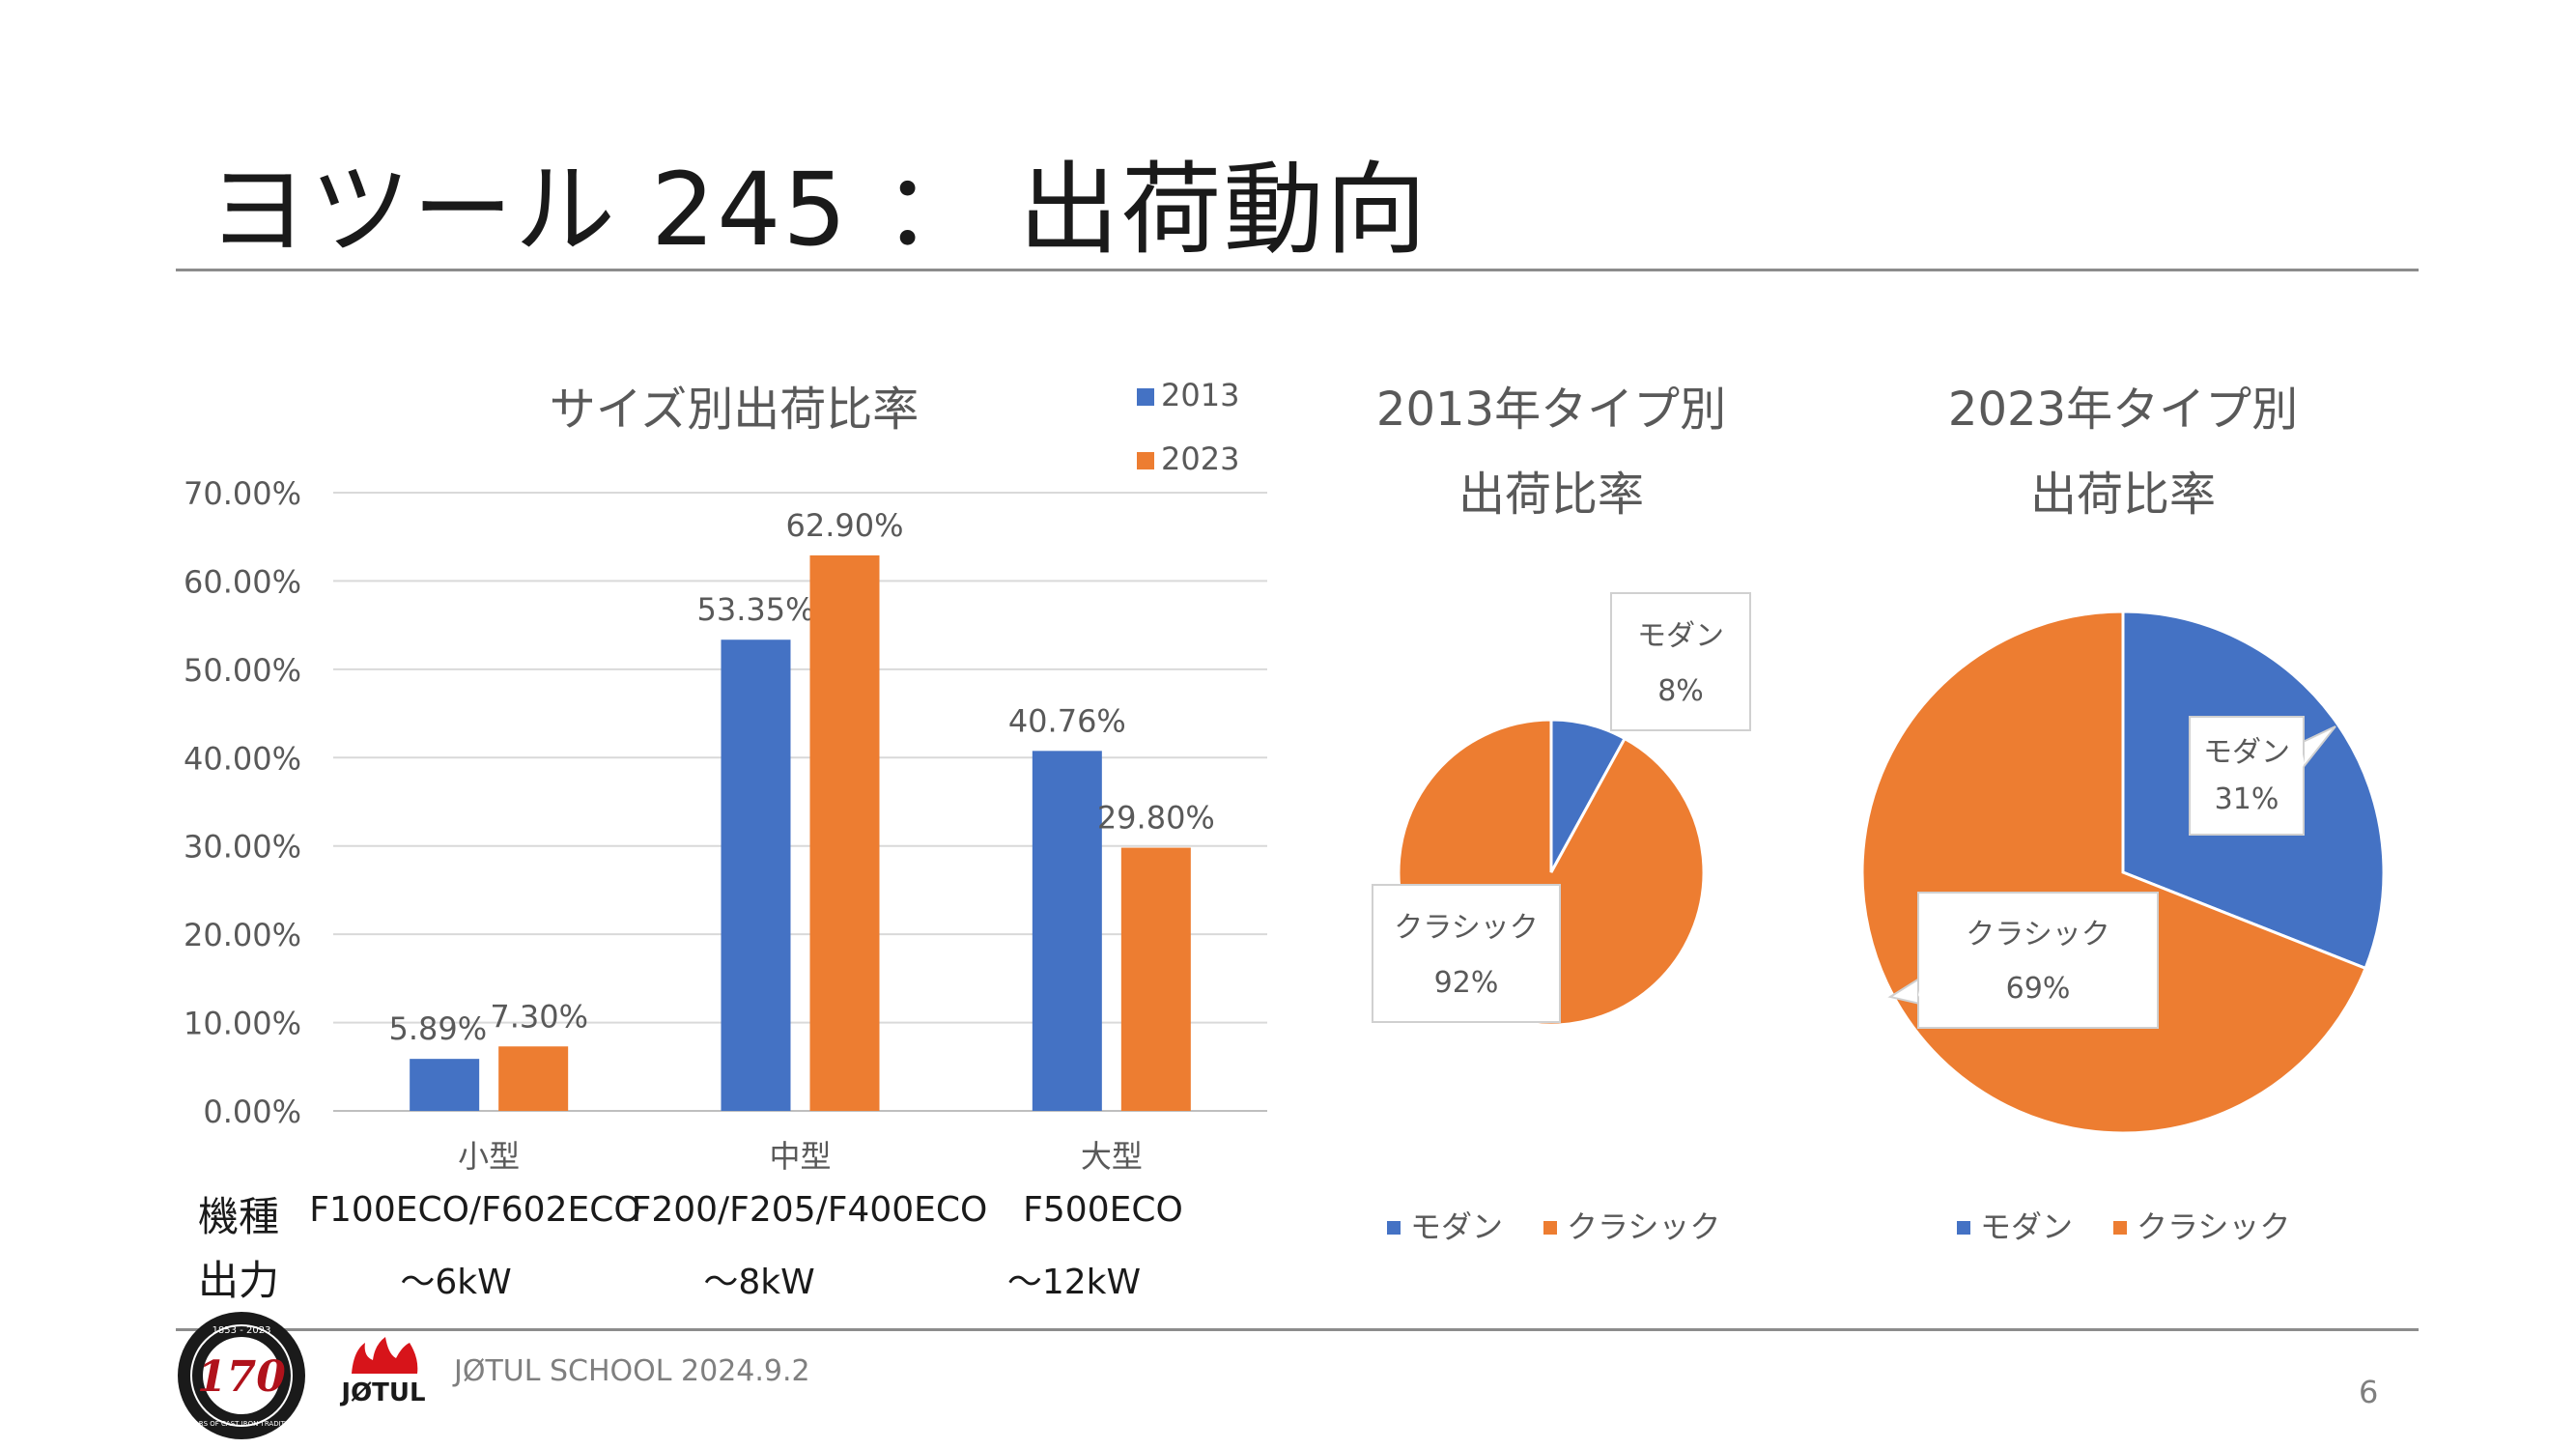 This screenshot has width=2576, height=1449. Describe the element at coordinates (239, 1216) in the screenshot. I see `model-row-label: 機種` at that location.